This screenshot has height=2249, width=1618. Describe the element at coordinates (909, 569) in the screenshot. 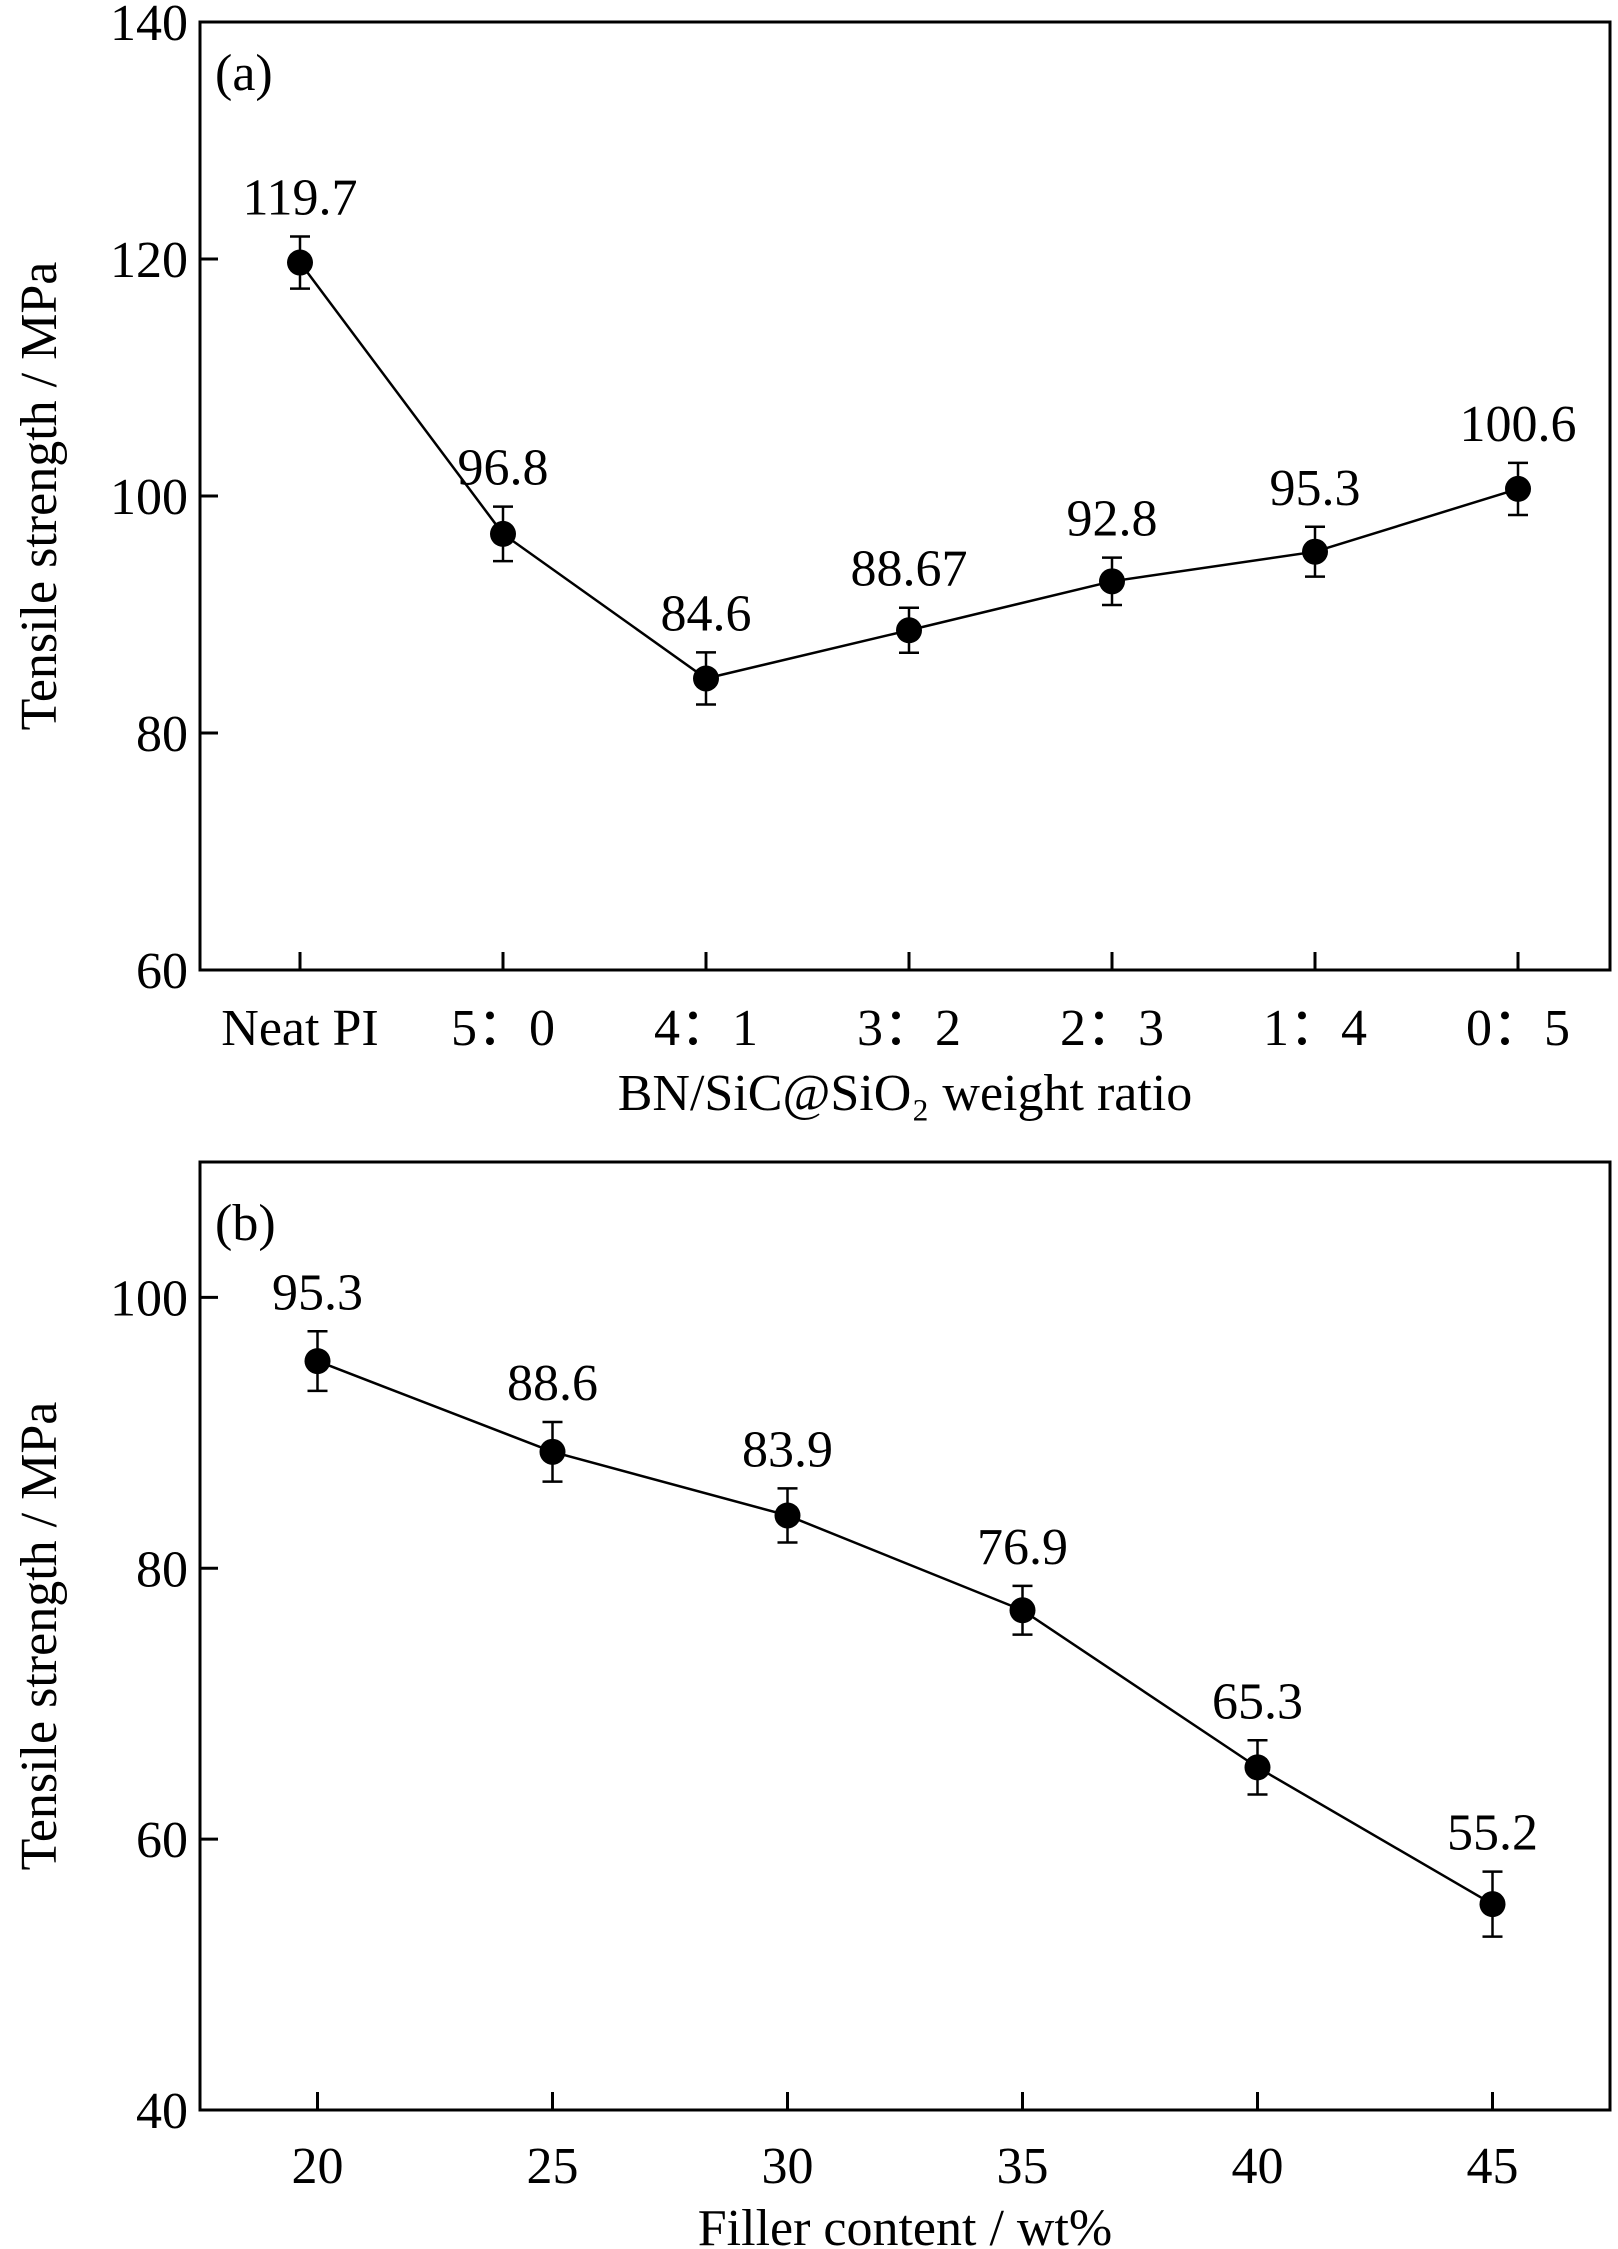

I see `data-label: 88.67` at that location.